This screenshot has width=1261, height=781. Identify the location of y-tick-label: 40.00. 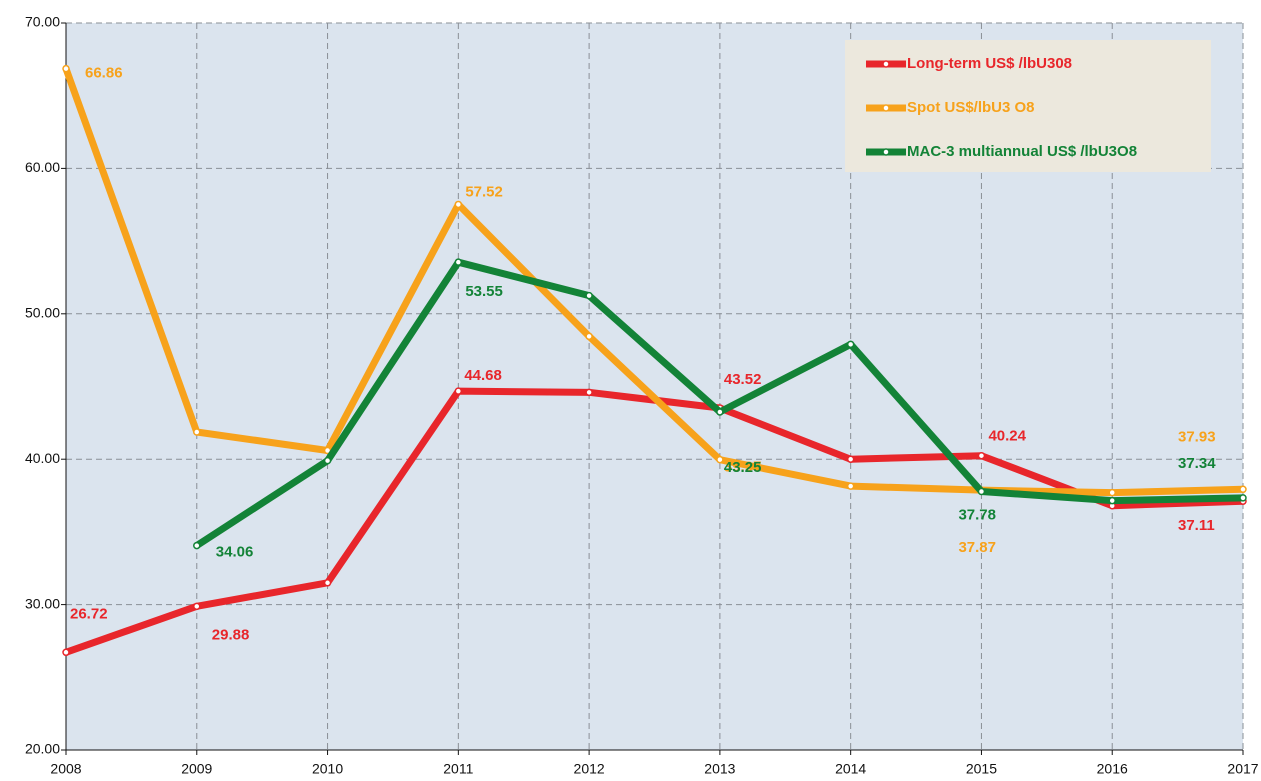
(42, 458).